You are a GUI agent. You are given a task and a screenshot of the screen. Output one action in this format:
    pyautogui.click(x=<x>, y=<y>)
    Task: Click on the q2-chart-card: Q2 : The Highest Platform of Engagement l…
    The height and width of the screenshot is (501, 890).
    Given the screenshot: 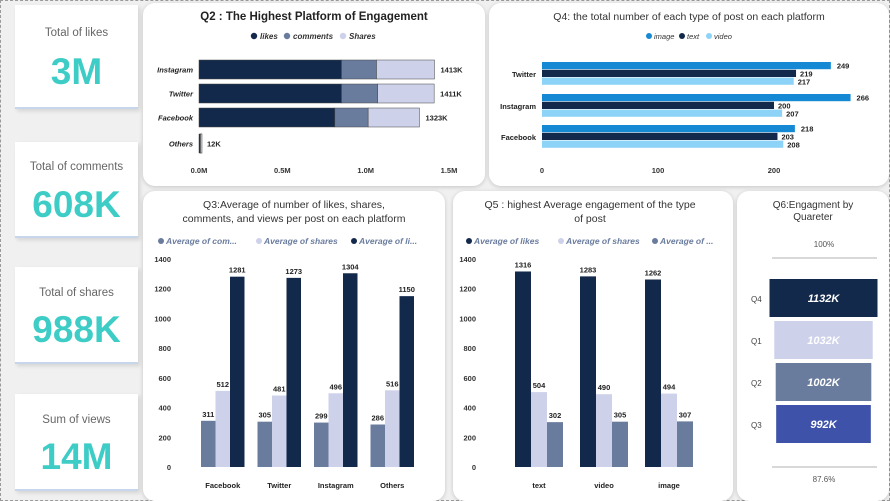 What is the action you would take?
    pyautogui.click(x=314, y=94)
    